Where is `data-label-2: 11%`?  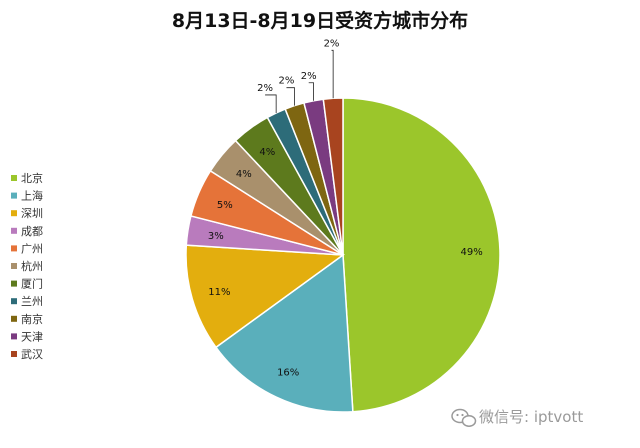 data-label-2: 11% is located at coordinates (219, 292).